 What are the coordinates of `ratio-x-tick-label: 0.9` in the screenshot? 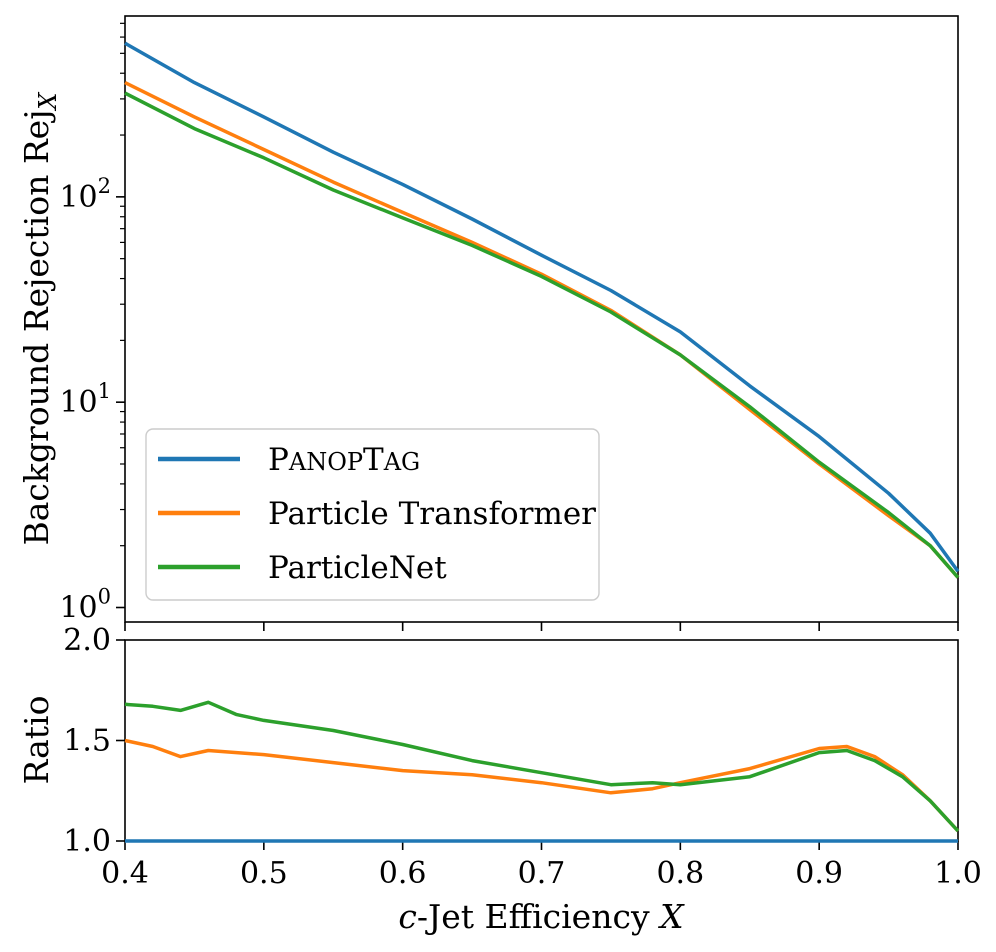 It's located at (819, 873).